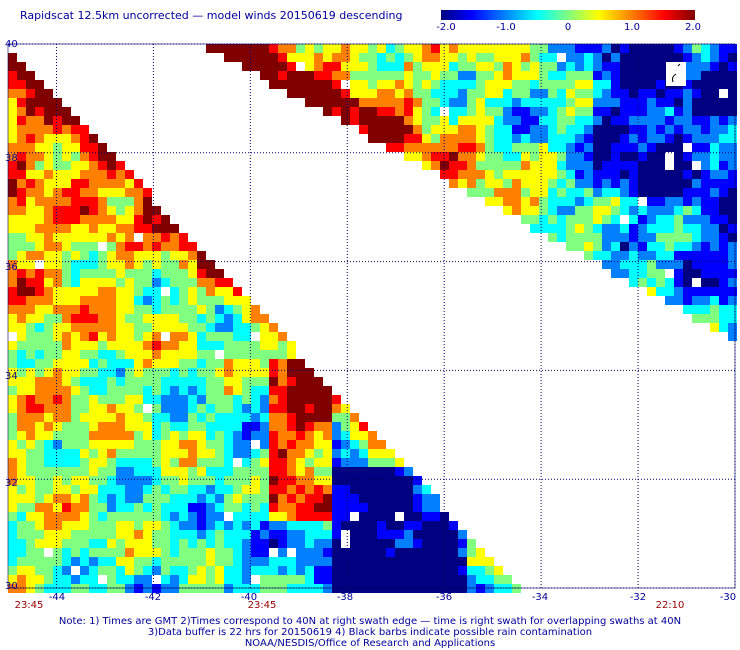 Image resolution: width=740 pixels, height=650 pixels. I want to click on swath-time-left: 23:45, so click(29, 605).